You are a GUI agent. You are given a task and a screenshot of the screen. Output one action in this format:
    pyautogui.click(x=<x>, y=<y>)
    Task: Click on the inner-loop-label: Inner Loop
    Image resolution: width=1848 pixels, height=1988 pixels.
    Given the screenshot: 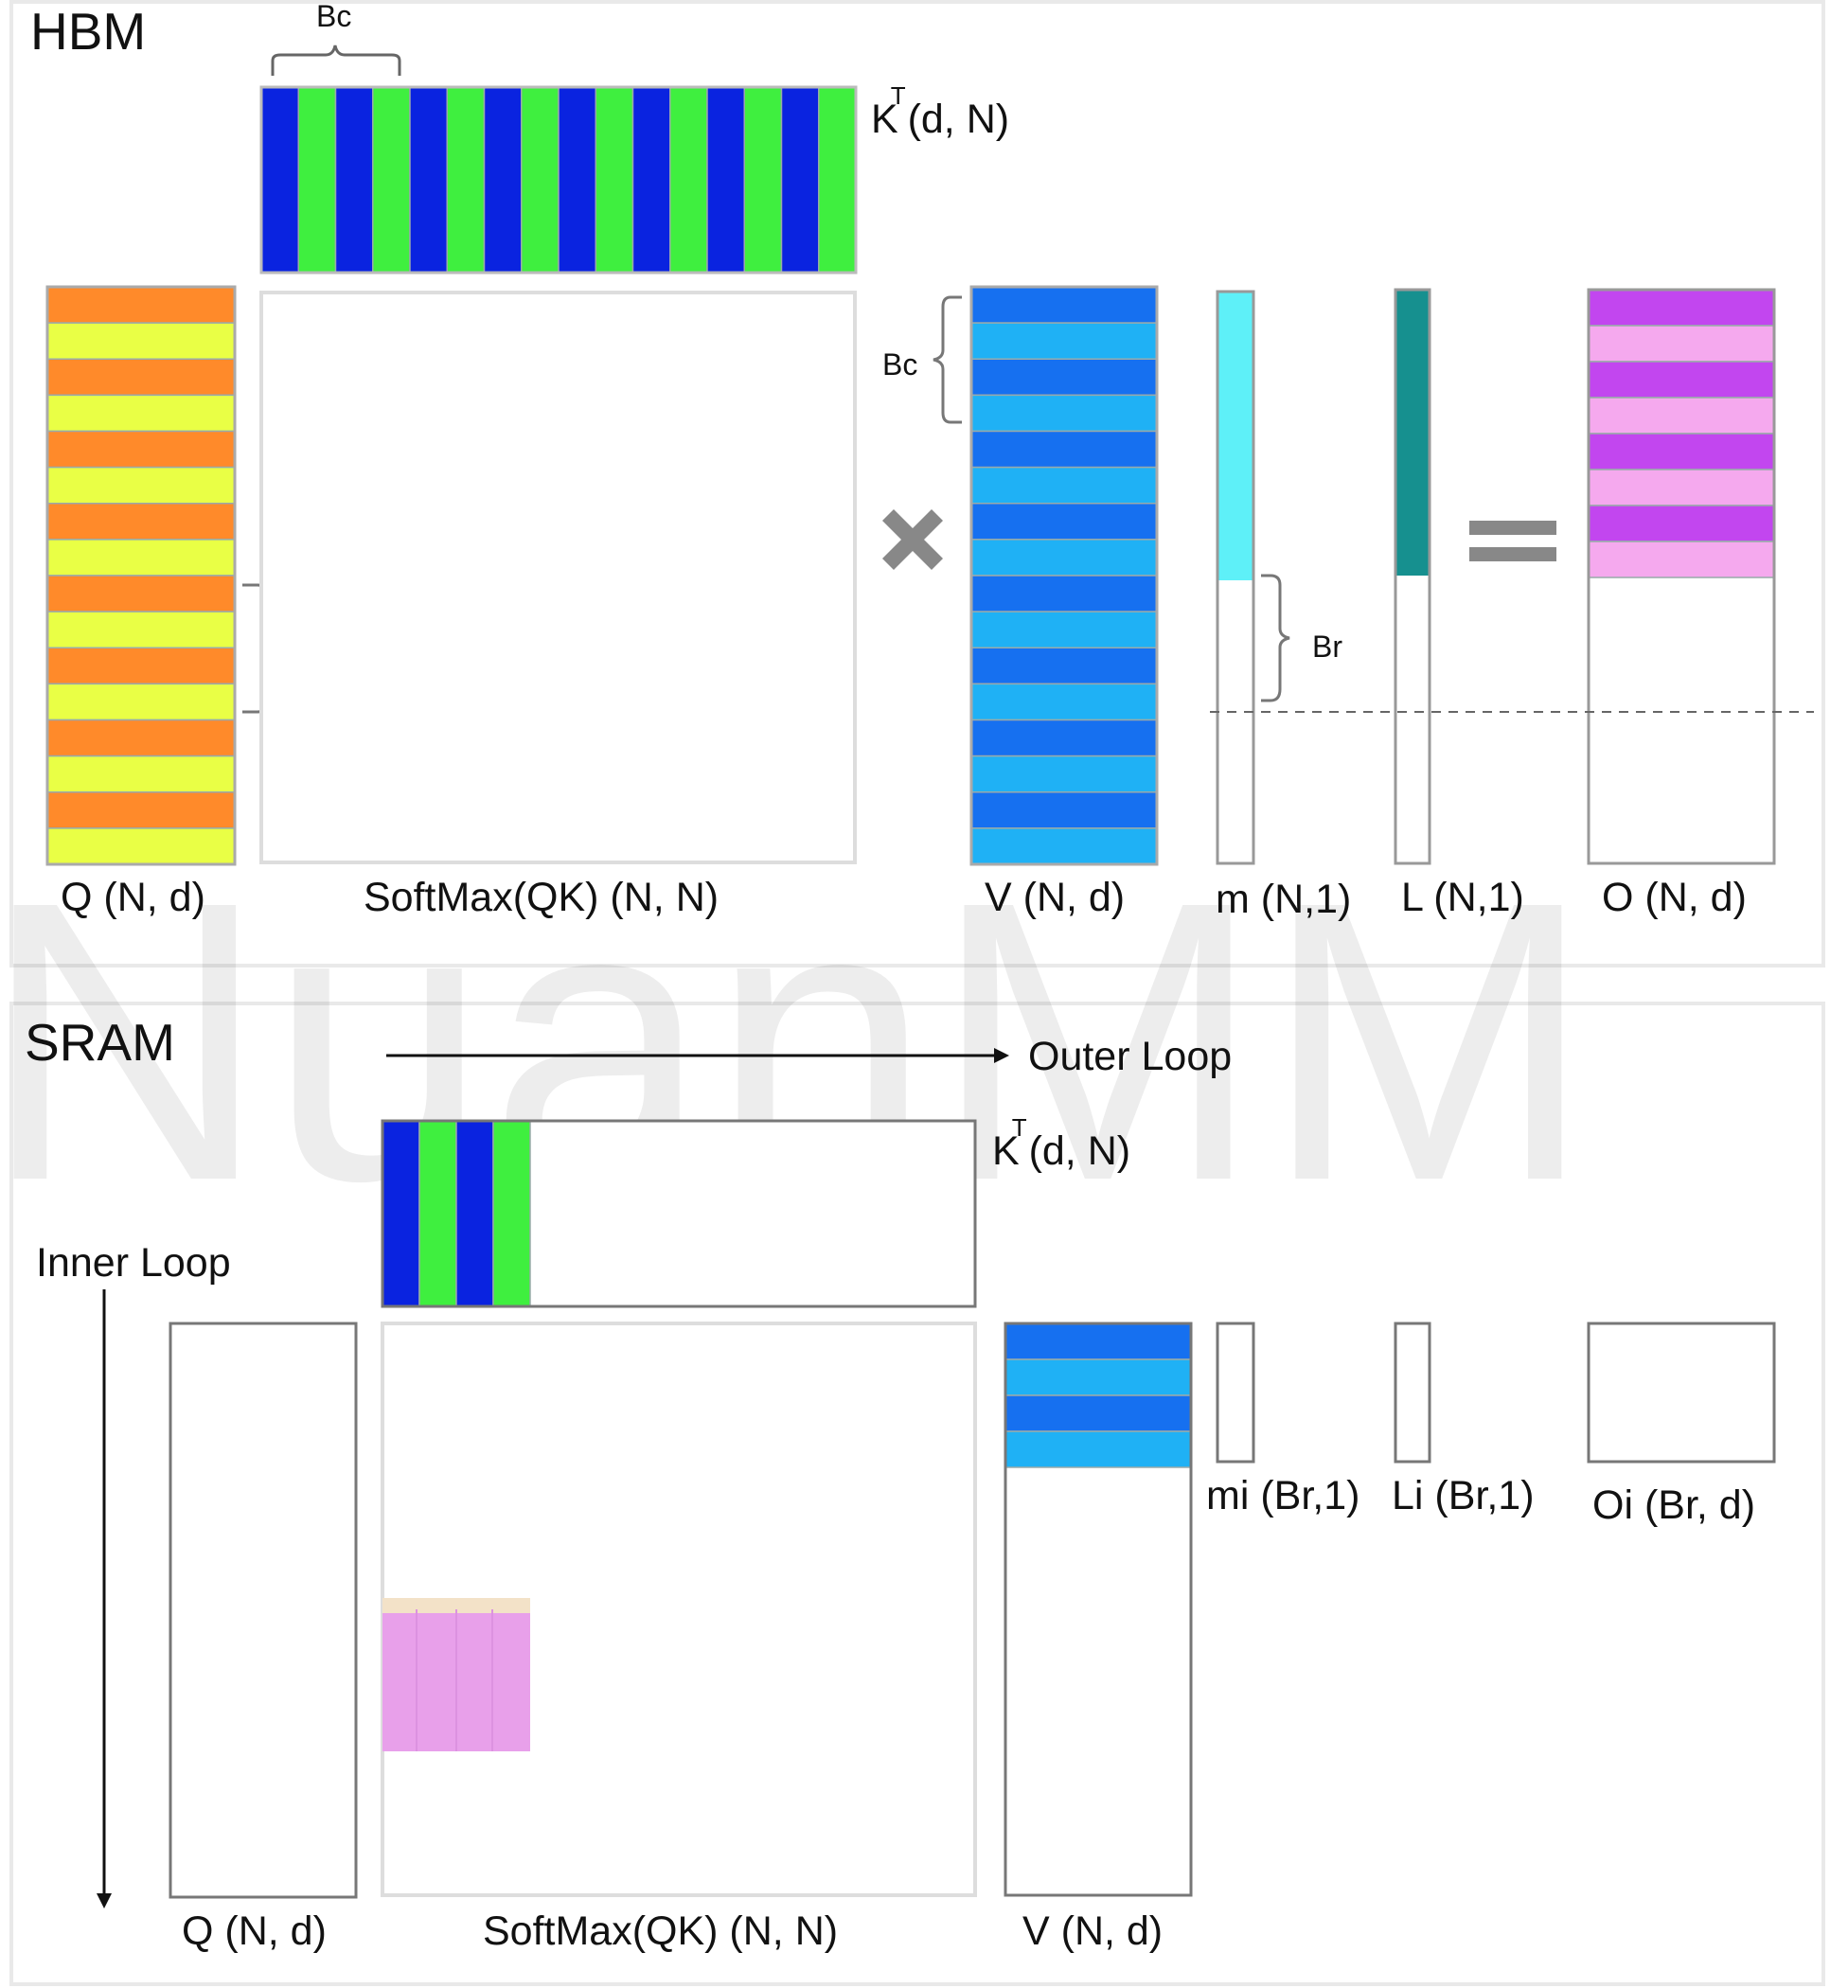 What is the action you would take?
    pyautogui.click(x=133, y=1263)
    